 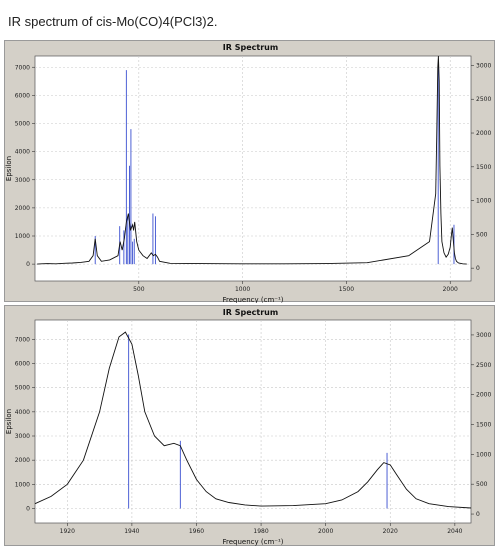 I want to click on top-chart-ylabel: Epsilon, so click(x=9, y=168).